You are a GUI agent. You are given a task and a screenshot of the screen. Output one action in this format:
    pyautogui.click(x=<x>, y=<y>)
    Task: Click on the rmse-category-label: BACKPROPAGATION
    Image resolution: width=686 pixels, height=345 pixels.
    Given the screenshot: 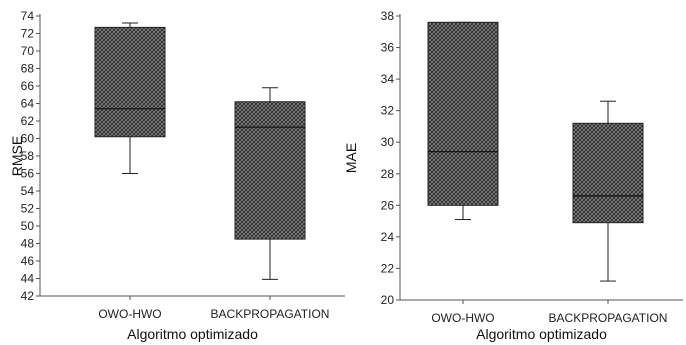 What is the action you would take?
    pyautogui.click(x=270, y=314)
    